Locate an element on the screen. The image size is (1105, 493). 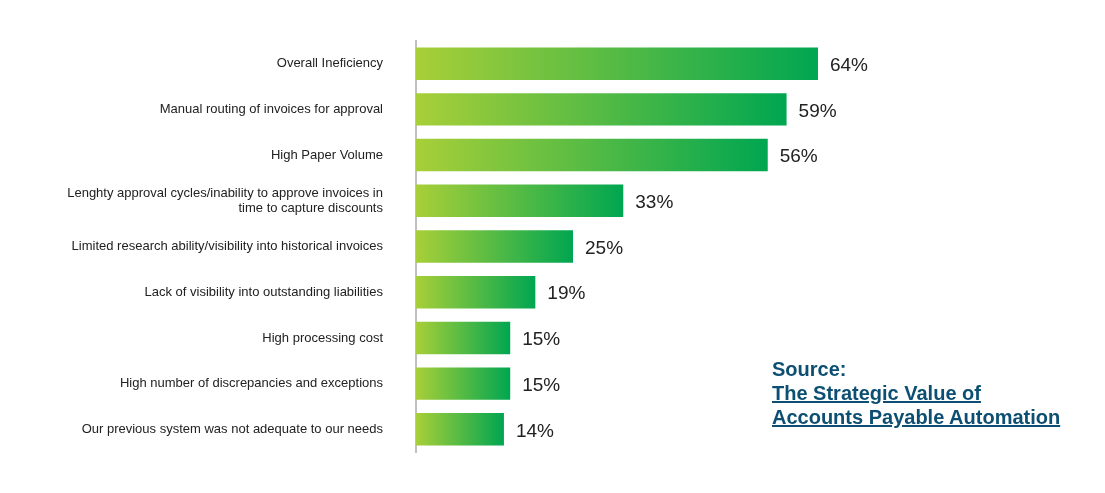
y-tick-label: High Paper Volume is located at coordinates (326, 154).